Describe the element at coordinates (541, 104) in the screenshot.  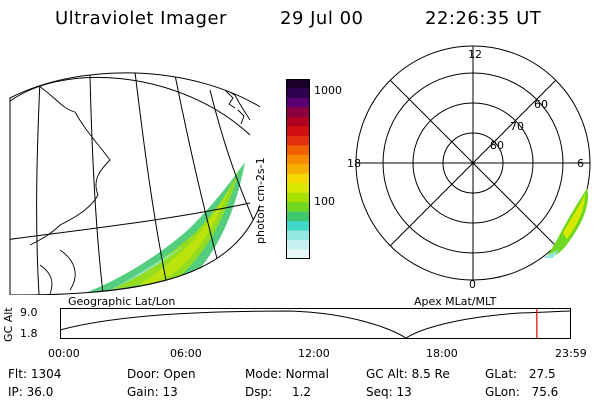
I see `mlat-label-60: 60` at that location.